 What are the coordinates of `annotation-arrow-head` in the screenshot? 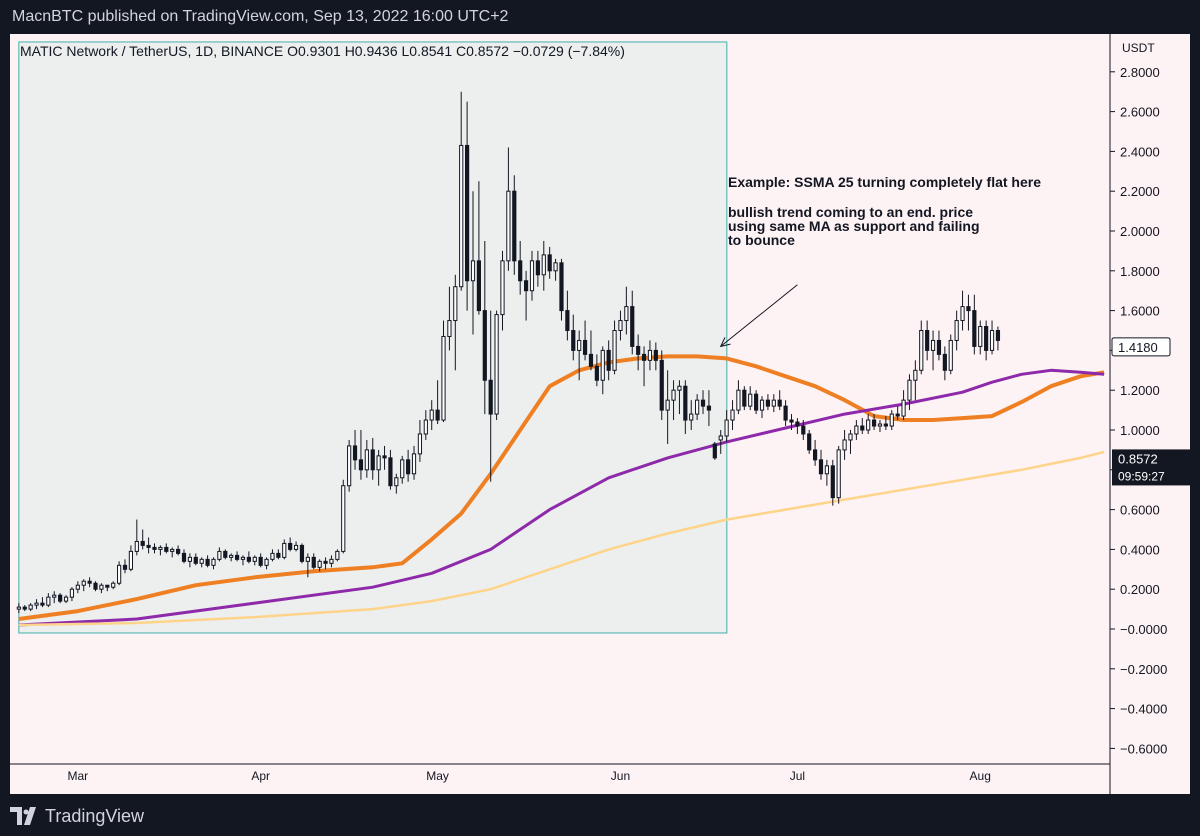 It's located at (725, 342).